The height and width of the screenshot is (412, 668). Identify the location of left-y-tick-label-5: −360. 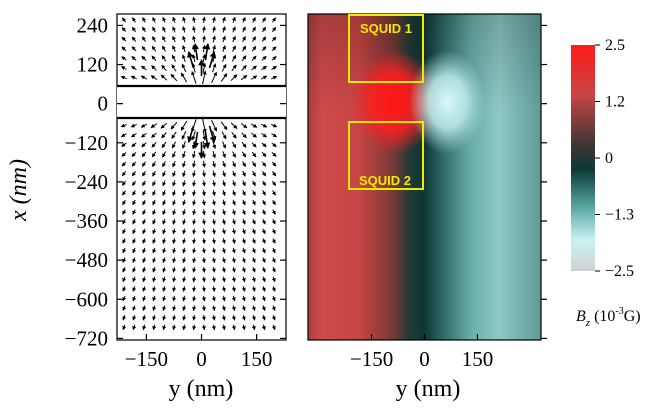
(86, 221).